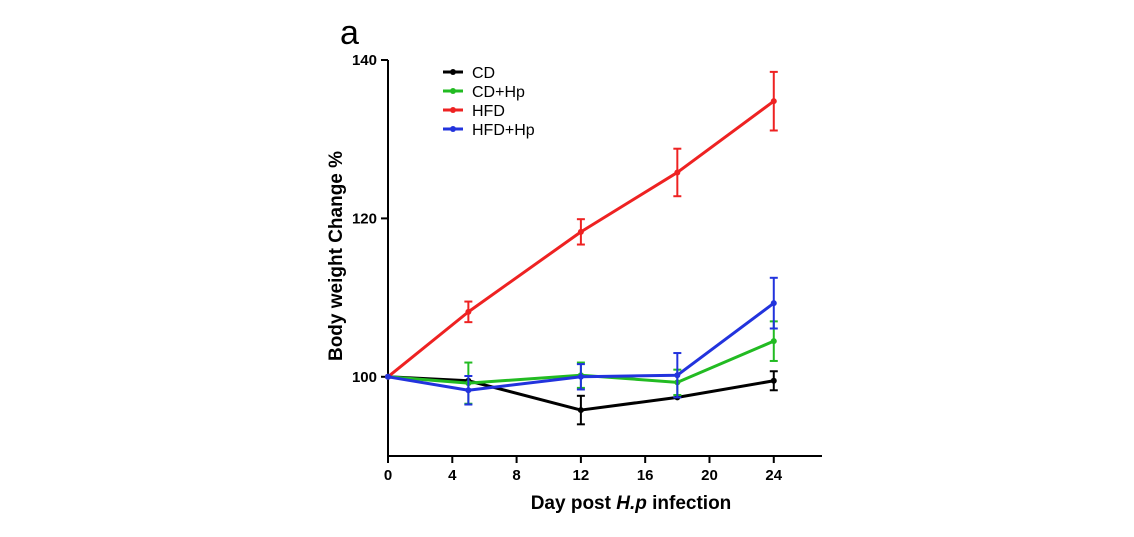  Describe the element at coordinates (364, 377) in the screenshot. I see `y-tick-label: 100` at that location.